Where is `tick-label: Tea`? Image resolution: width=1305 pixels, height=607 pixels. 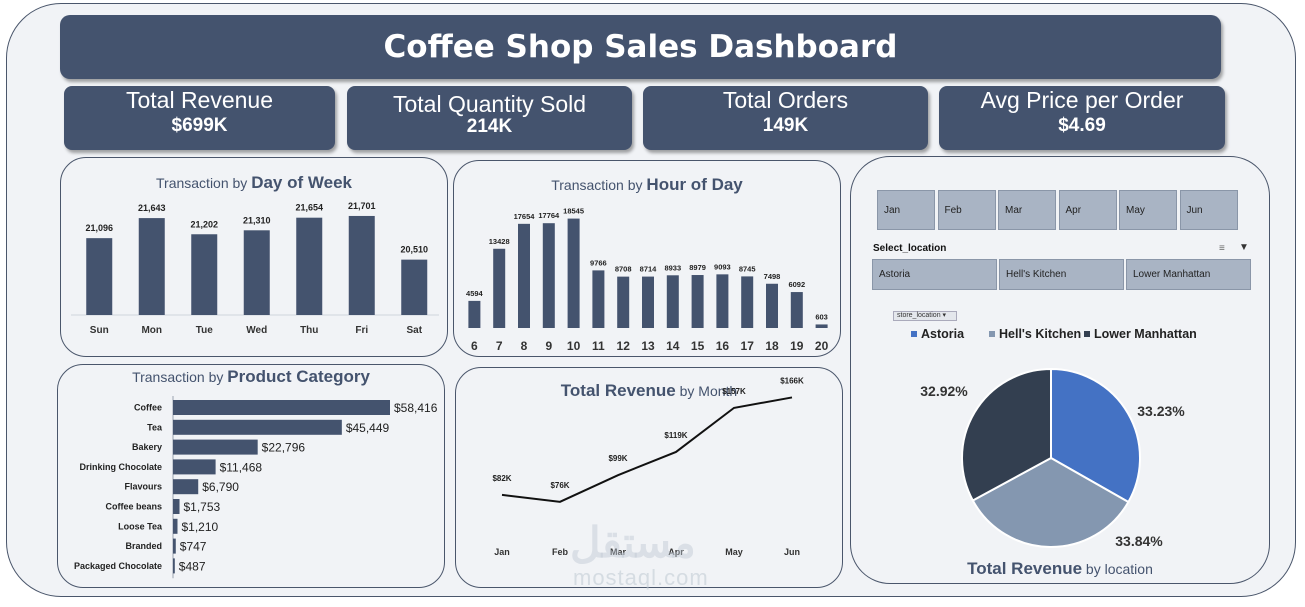 tick-label: Tea is located at coordinates (155, 427).